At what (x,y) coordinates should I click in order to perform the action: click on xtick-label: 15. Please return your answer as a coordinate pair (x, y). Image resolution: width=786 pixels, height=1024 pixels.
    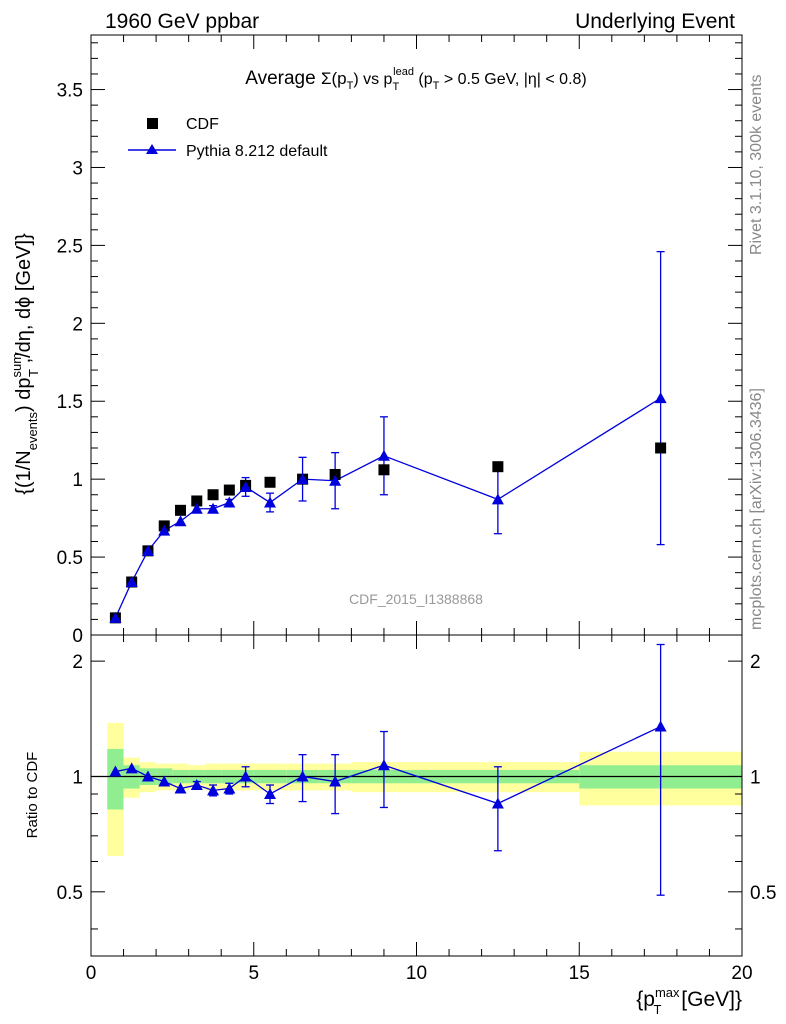
    Looking at the image, I should click on (579, 973).